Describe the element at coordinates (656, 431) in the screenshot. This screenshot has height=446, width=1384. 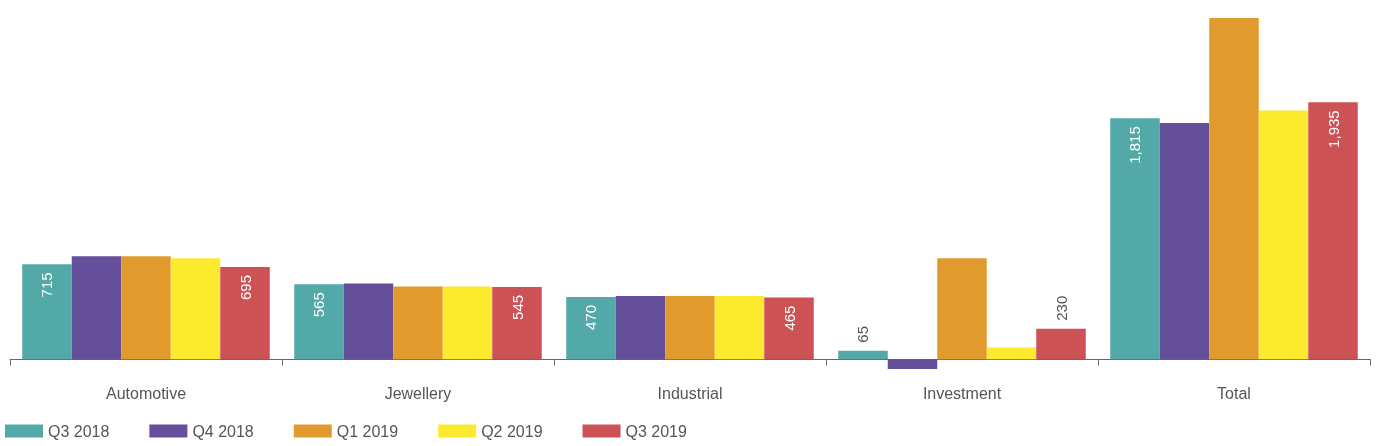
I see `legend-label: Q3 2019` at that location.